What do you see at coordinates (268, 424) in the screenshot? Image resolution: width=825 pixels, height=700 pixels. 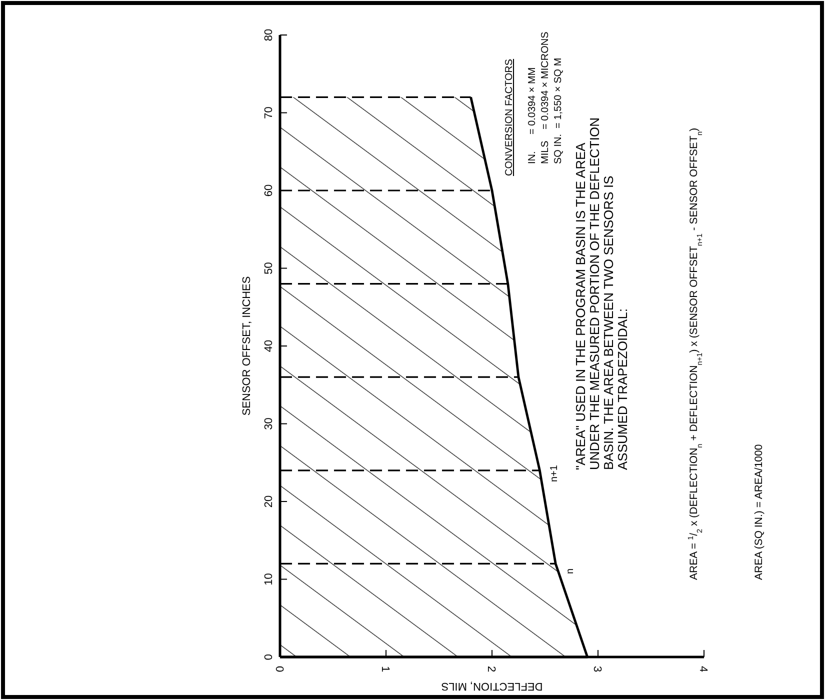 I see `y-tick-label: 30` at bounding box center [268, 424].